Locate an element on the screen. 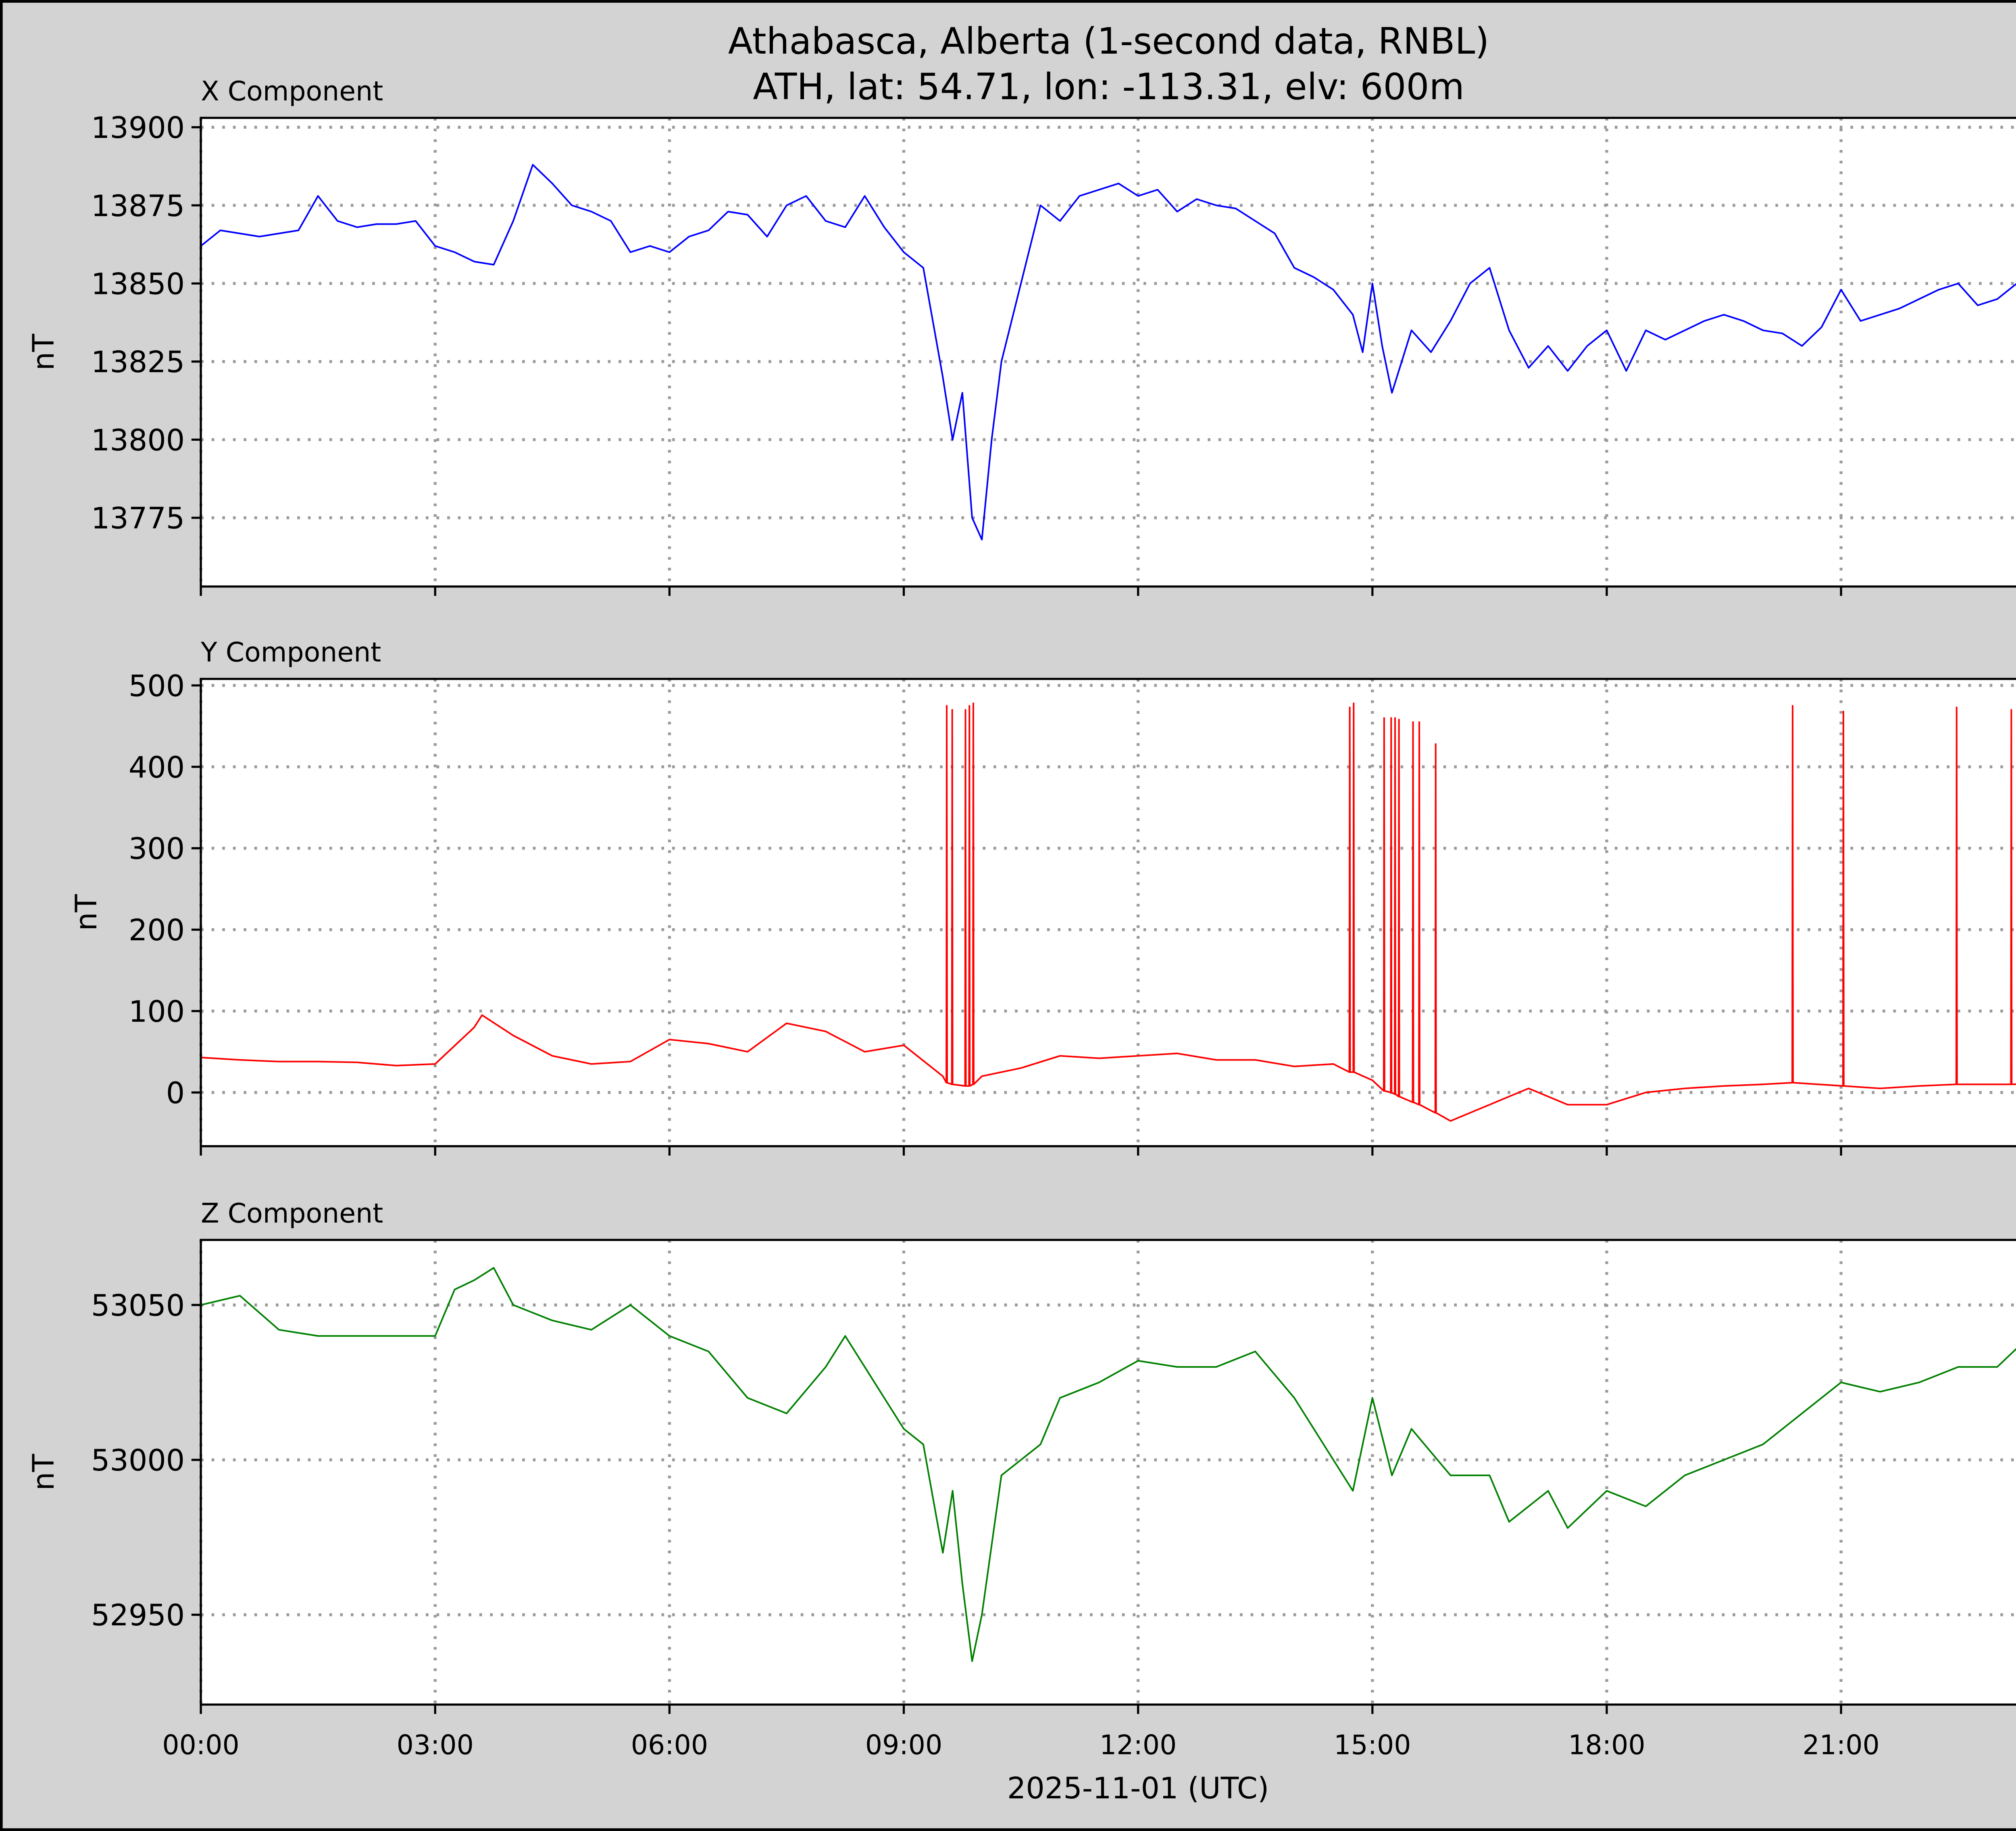 Image resolution: width=2016 pixels, height=1831 pixels. y-tick-label: 300 is located at coordinates (157, 849).